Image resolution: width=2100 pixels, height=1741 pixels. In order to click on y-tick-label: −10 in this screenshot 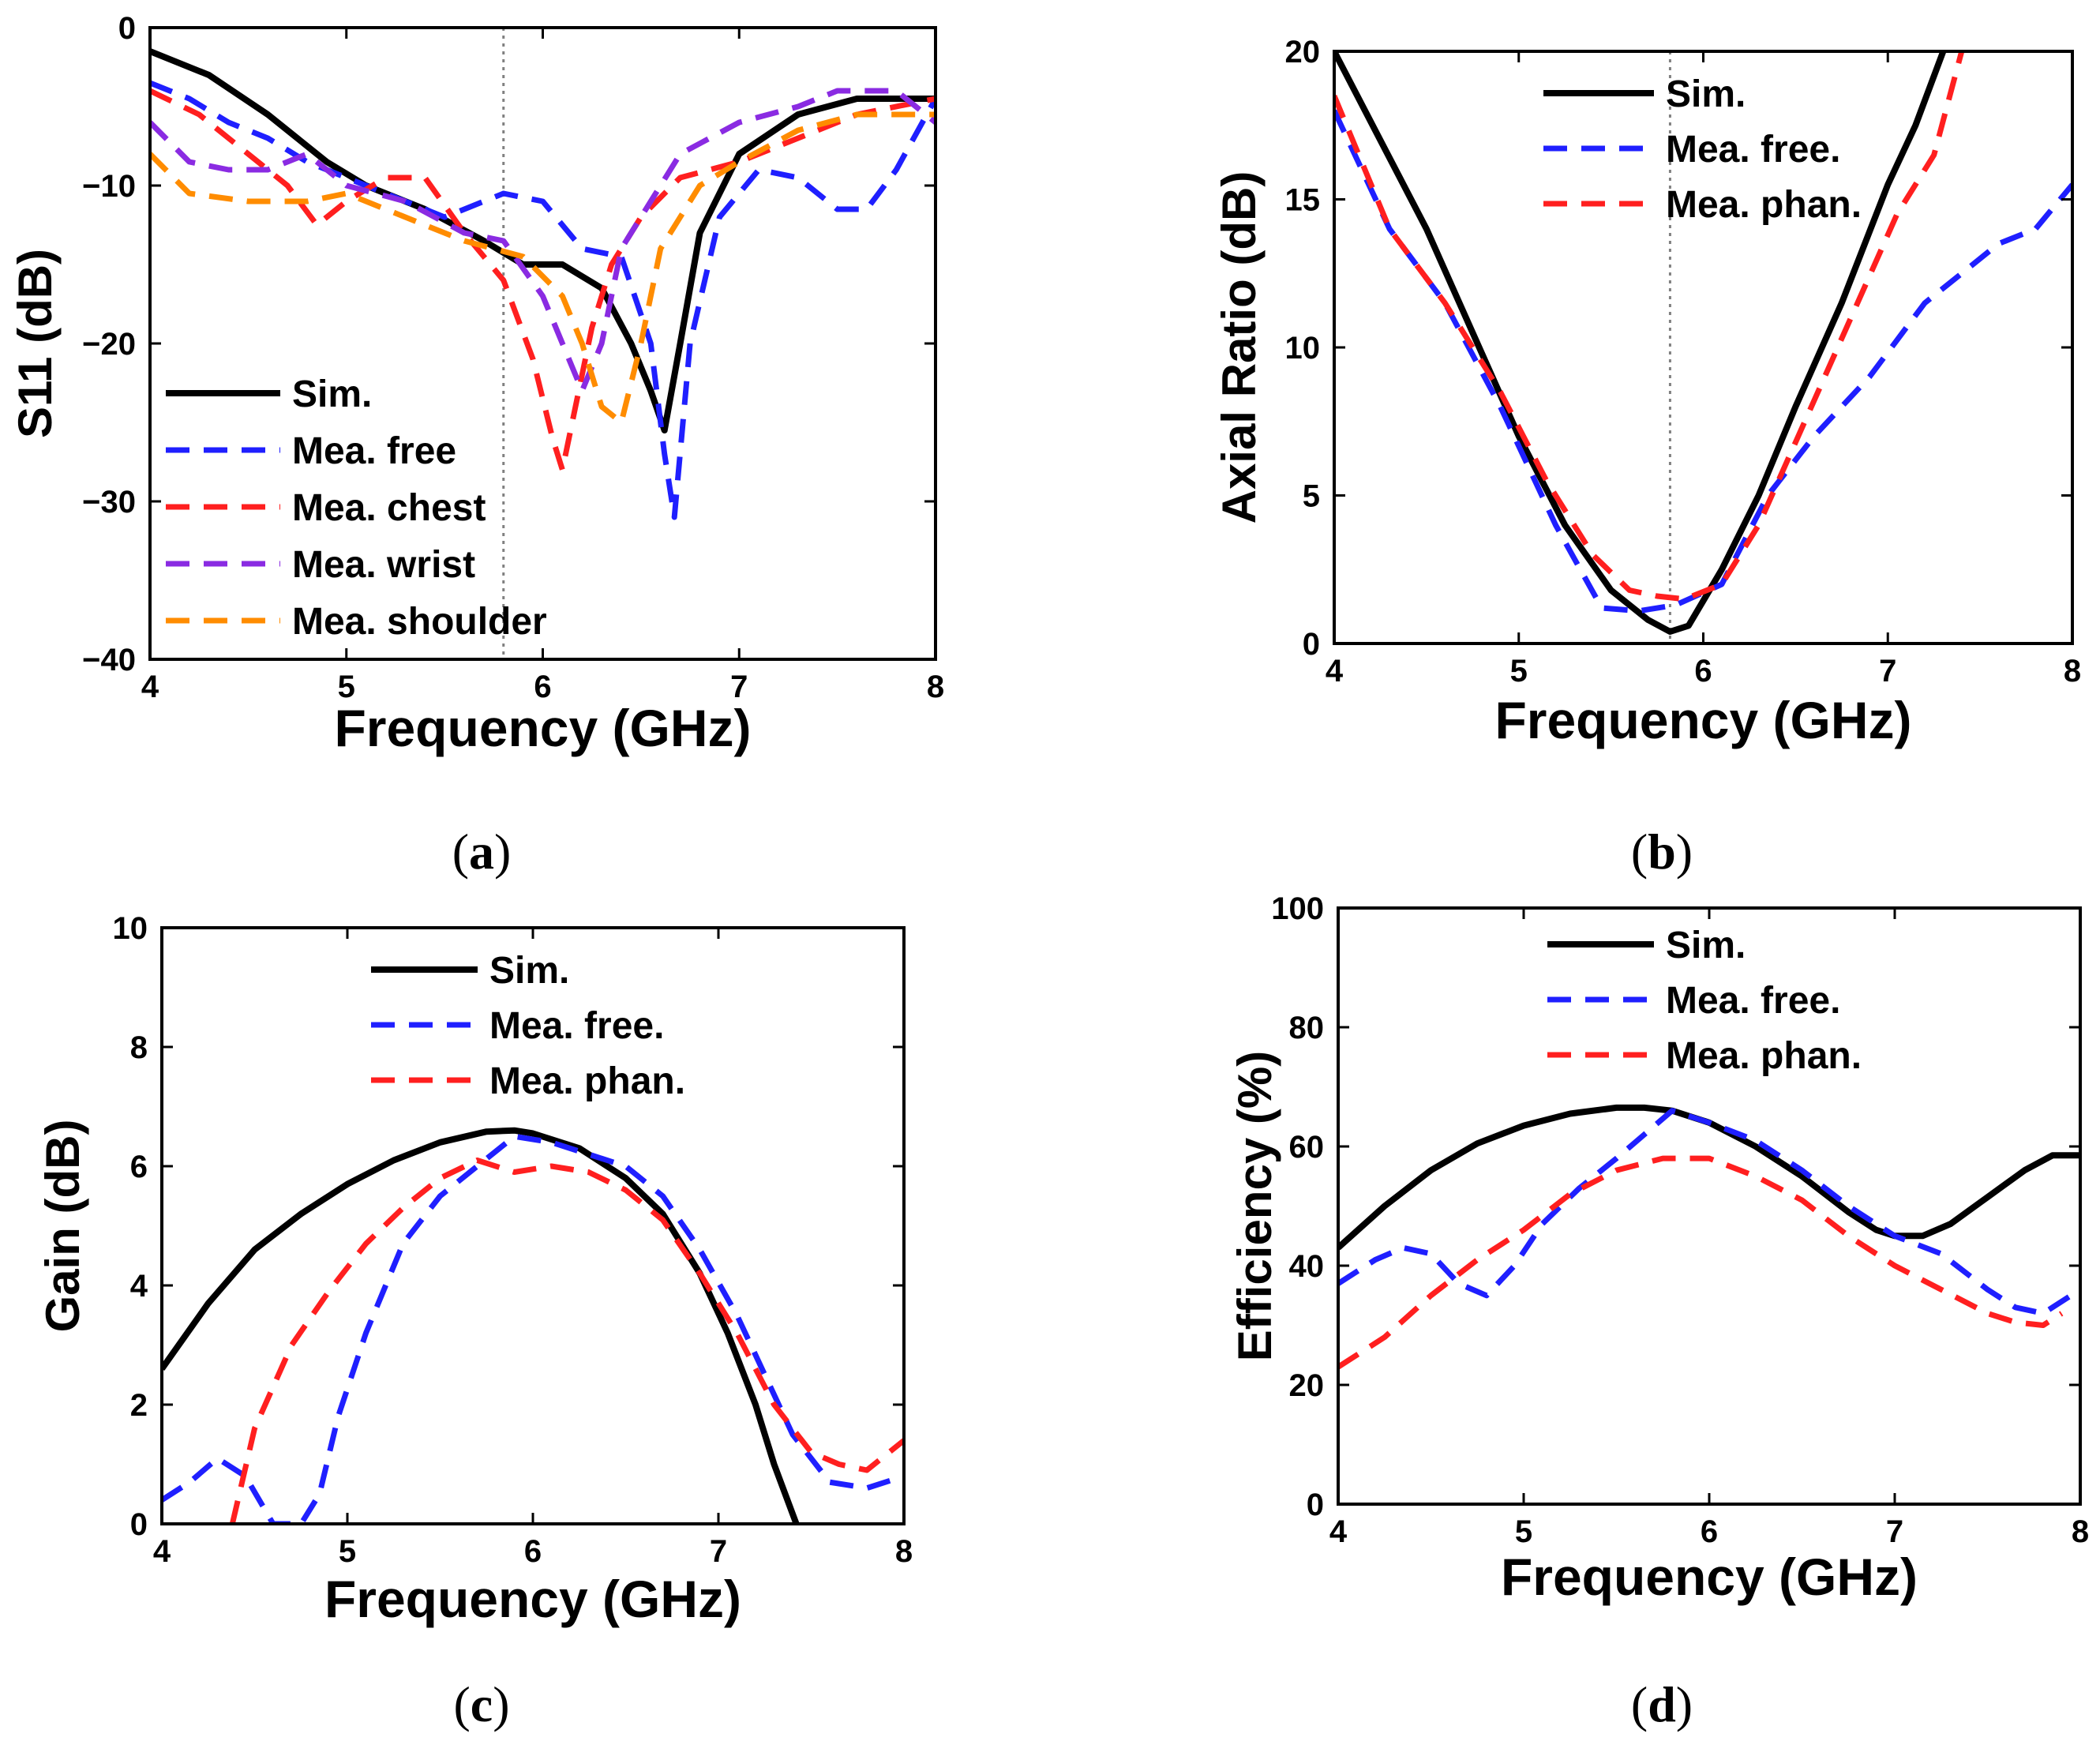, I will do `click(109, 186)`.